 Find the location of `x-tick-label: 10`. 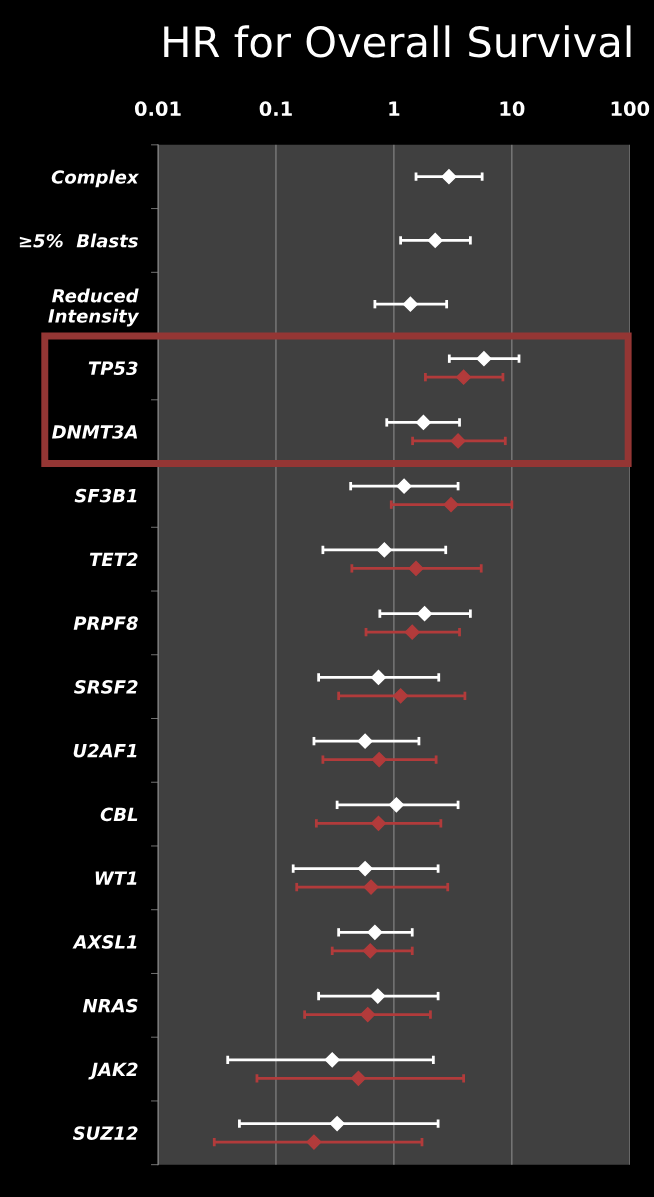

x-tick-label: 10 is located at coordinates (512, 109).